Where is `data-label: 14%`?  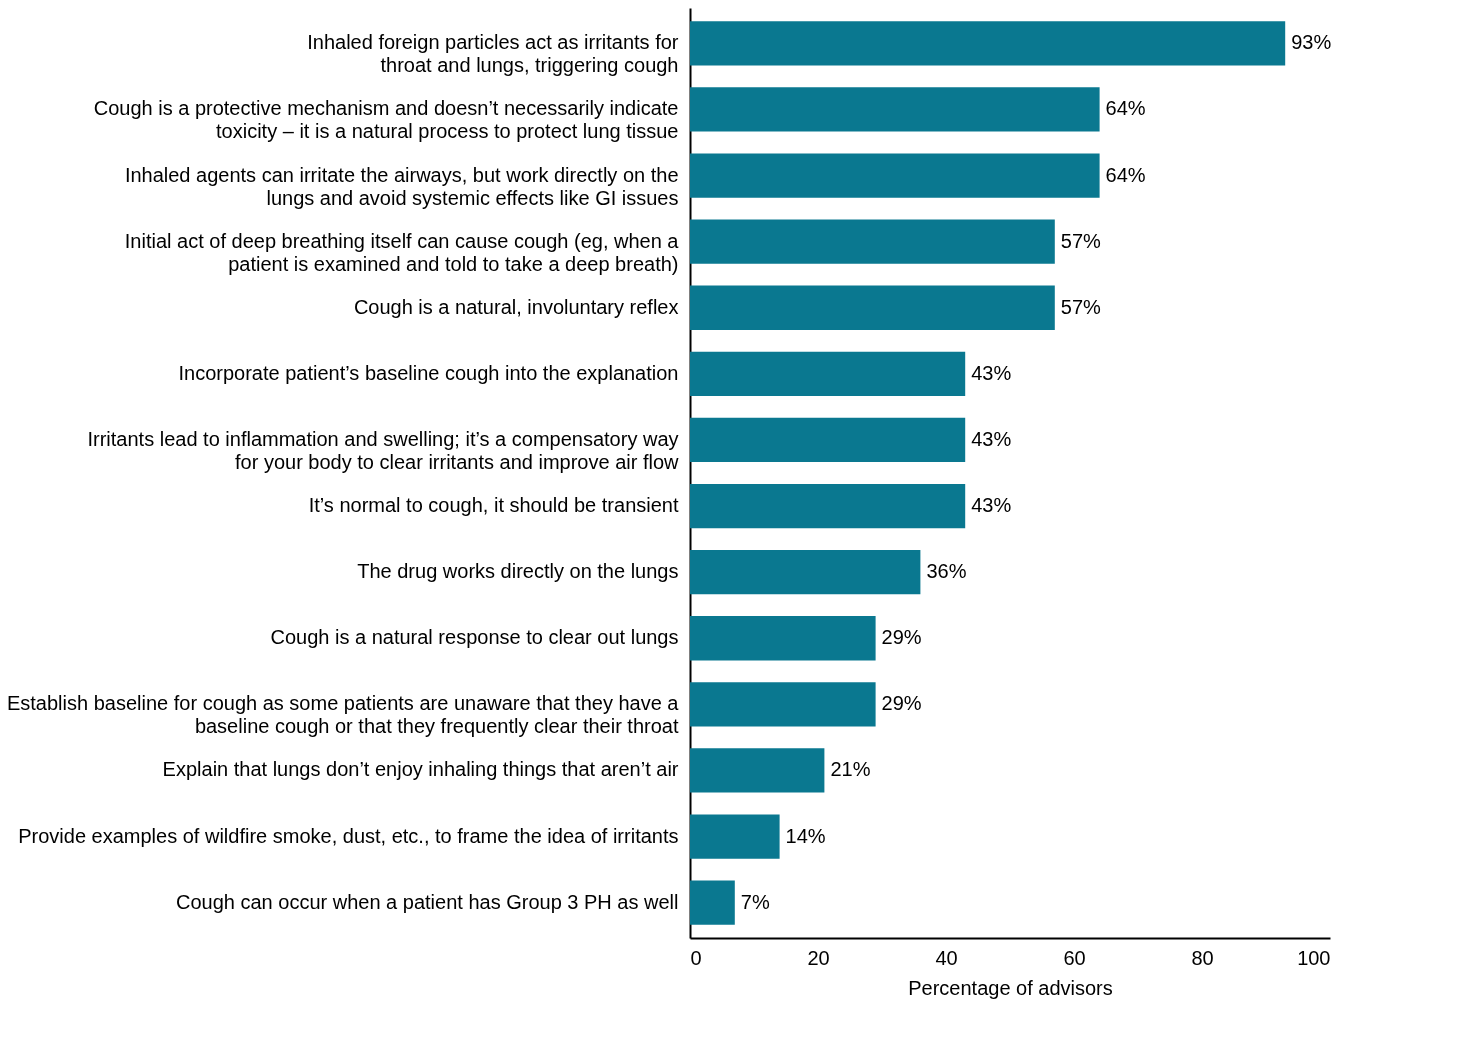 data-label: 14% is located at coordinates (805, 835).